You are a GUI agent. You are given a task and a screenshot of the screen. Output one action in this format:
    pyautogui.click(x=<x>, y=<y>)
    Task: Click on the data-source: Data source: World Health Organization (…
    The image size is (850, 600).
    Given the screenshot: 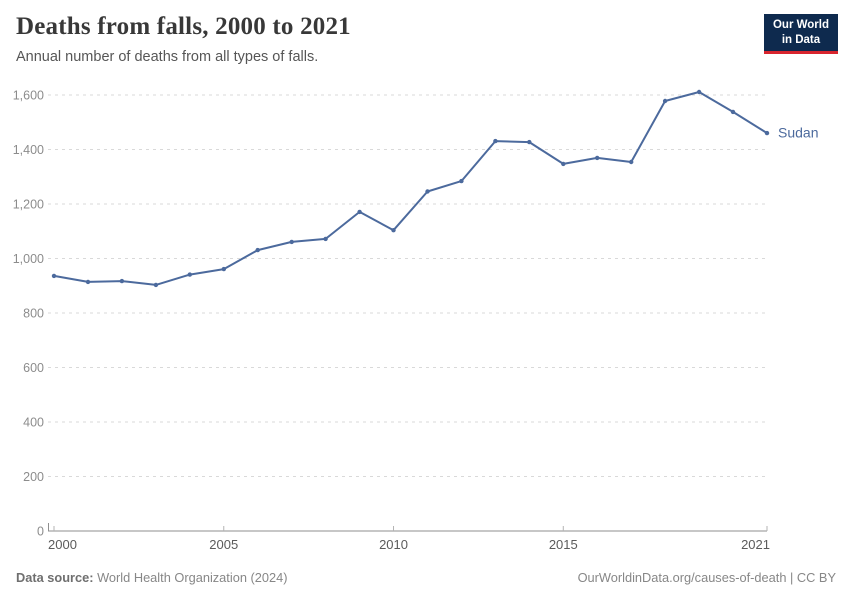 What is the action you would take?
    pyautogui.click(x=151, y=577)
    